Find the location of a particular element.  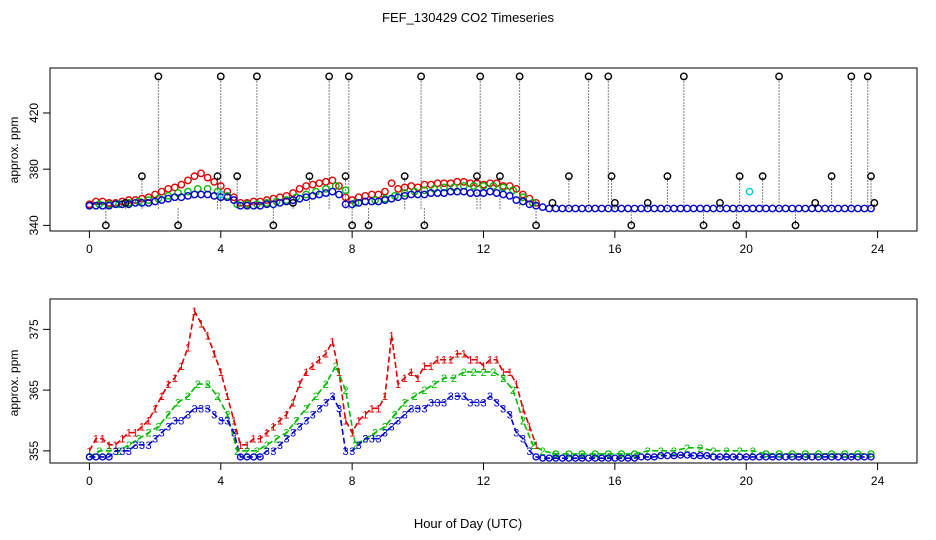

figure-title: FEF_130429 CO2 Timeseries is located at coordinates (468, 17).